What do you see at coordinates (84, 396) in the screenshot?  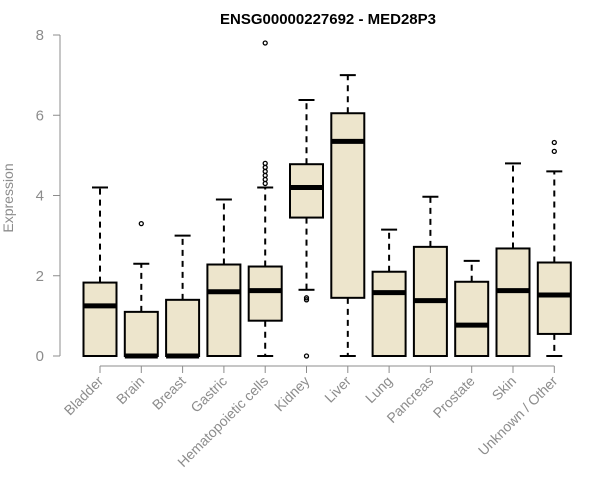 I see `x-tick-label: Bladder` at bounding box center [84, 396].